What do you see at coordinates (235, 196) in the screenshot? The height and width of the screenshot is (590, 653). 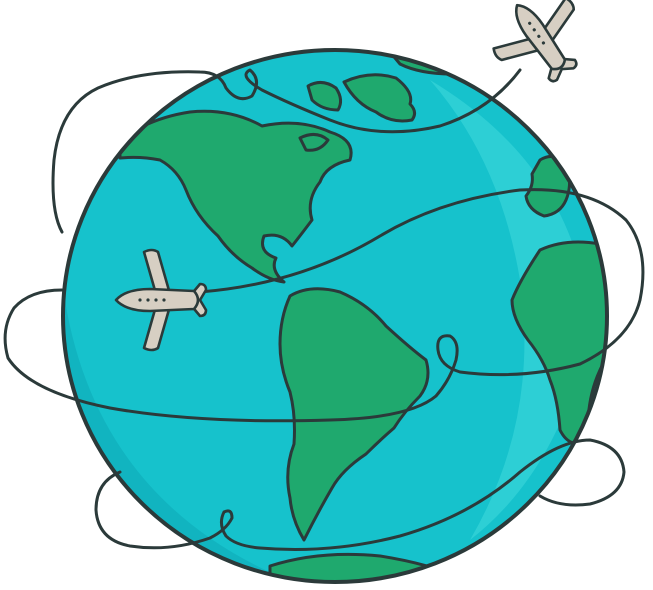 I see `north-america` at bounding box center [235, 196].